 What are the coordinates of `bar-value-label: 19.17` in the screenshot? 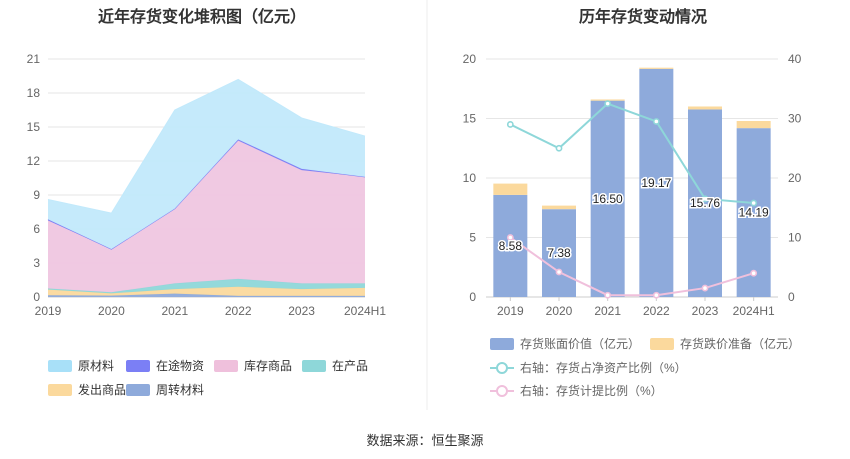 It's located at (656, 183).